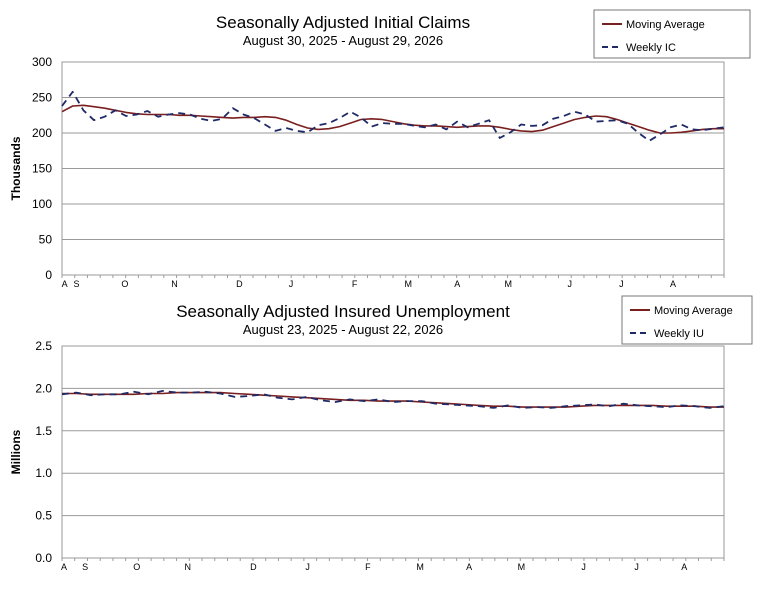 The height and width of the screenshot is (593, 760). Describe the element at coordinates (43, 558) in the screenshot. I see `y-tick-label: 0.0` at that location.